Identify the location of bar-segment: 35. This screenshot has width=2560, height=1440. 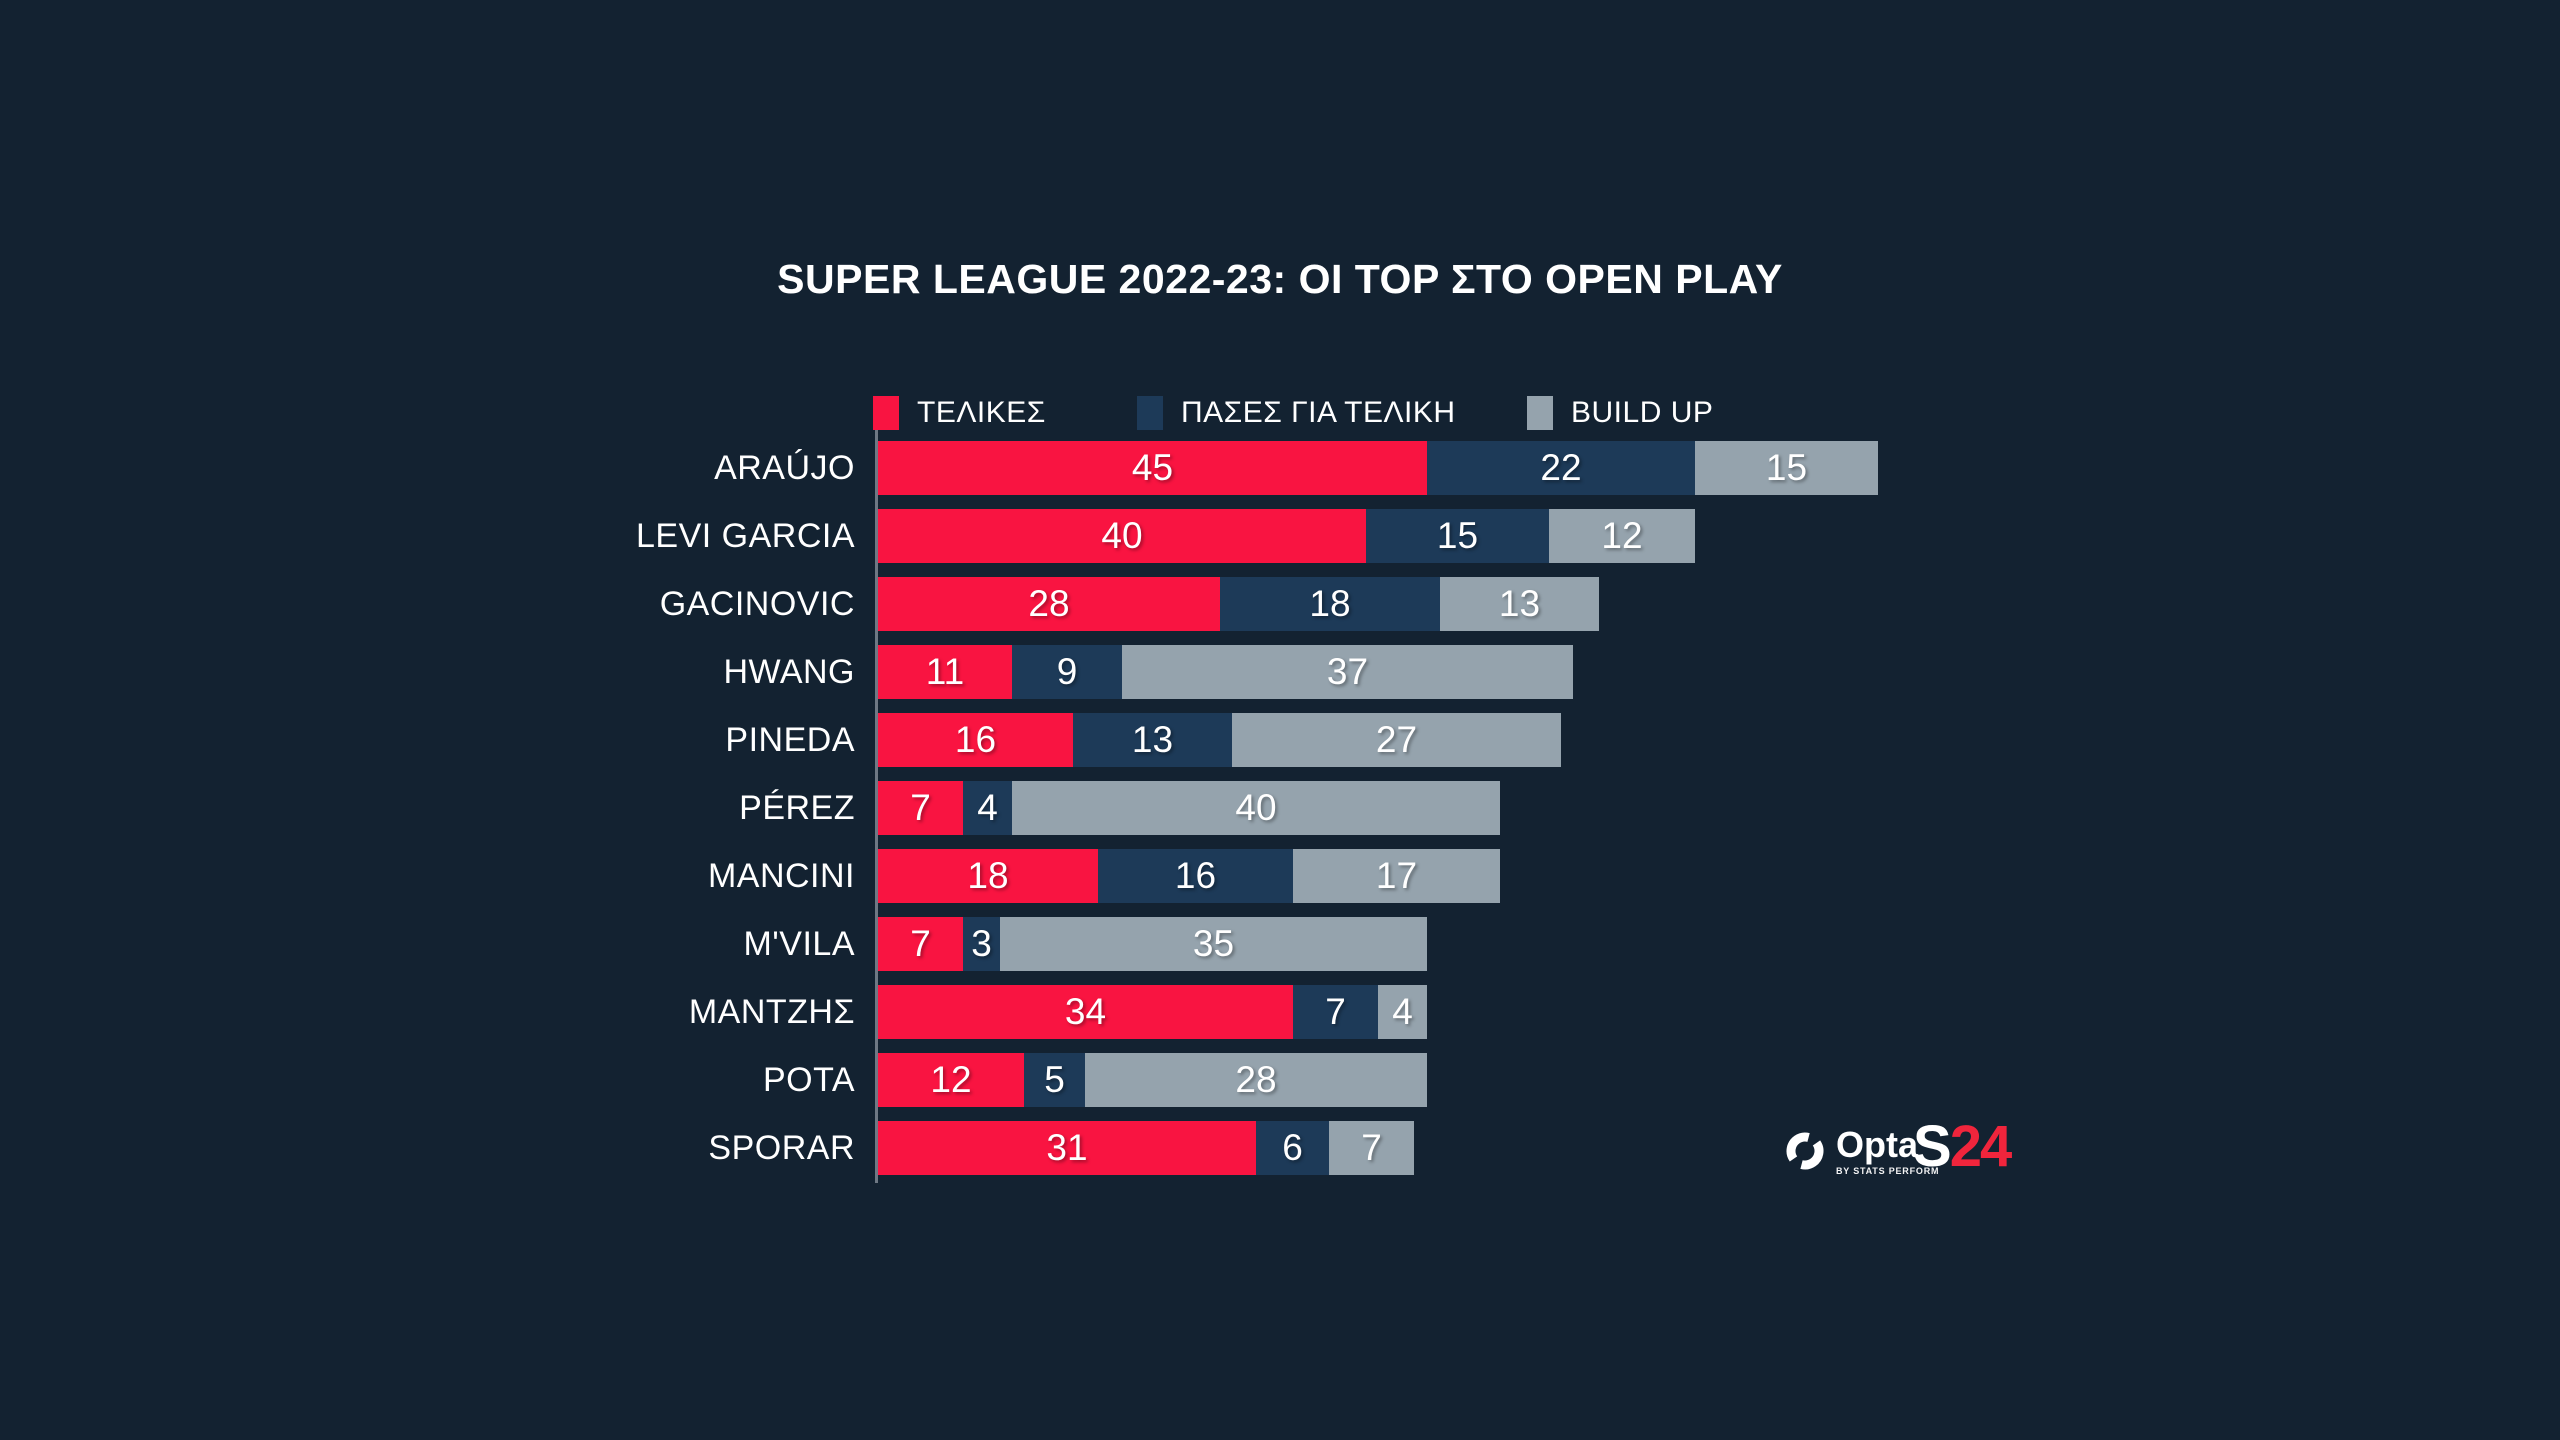
(1213, 944).